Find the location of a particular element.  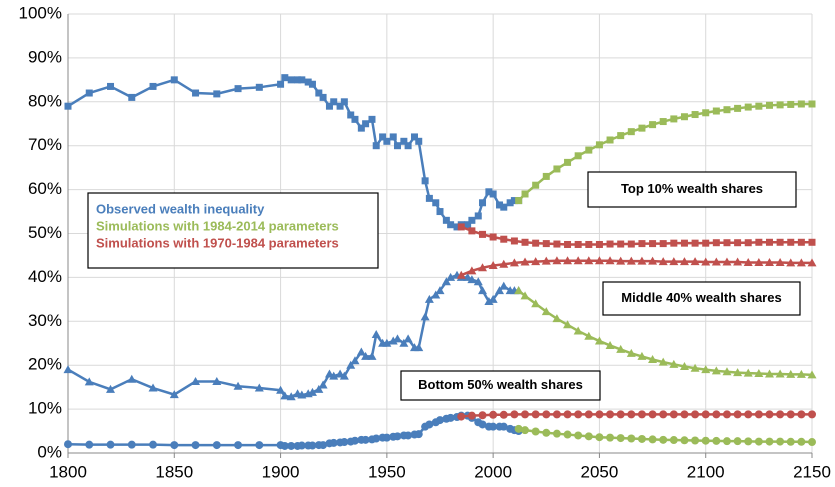

legend-entry: Simulations with 1984-2014 parameters is located at coordinates (217, 225).